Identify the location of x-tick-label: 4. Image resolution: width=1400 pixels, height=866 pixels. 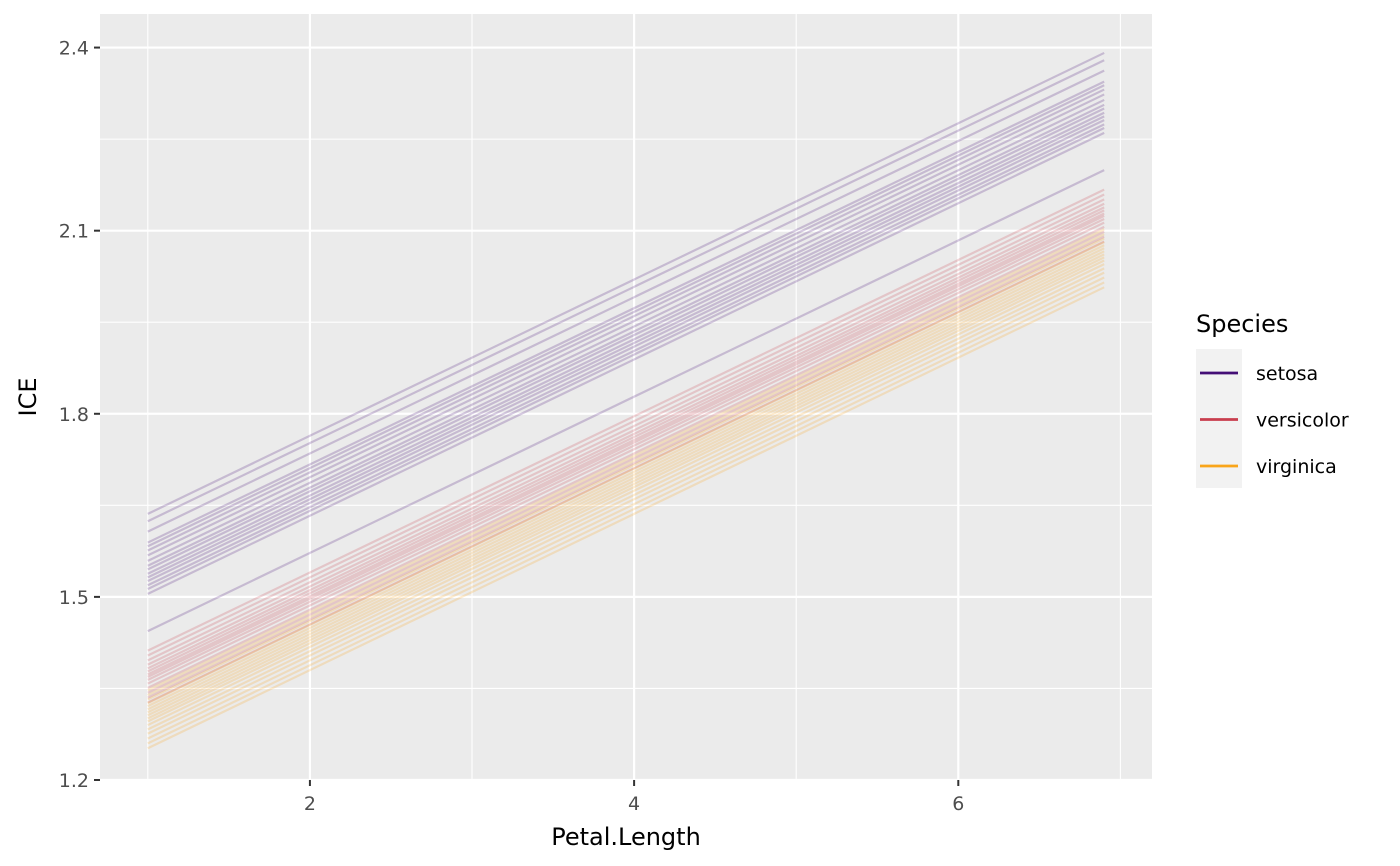
(634, 804).